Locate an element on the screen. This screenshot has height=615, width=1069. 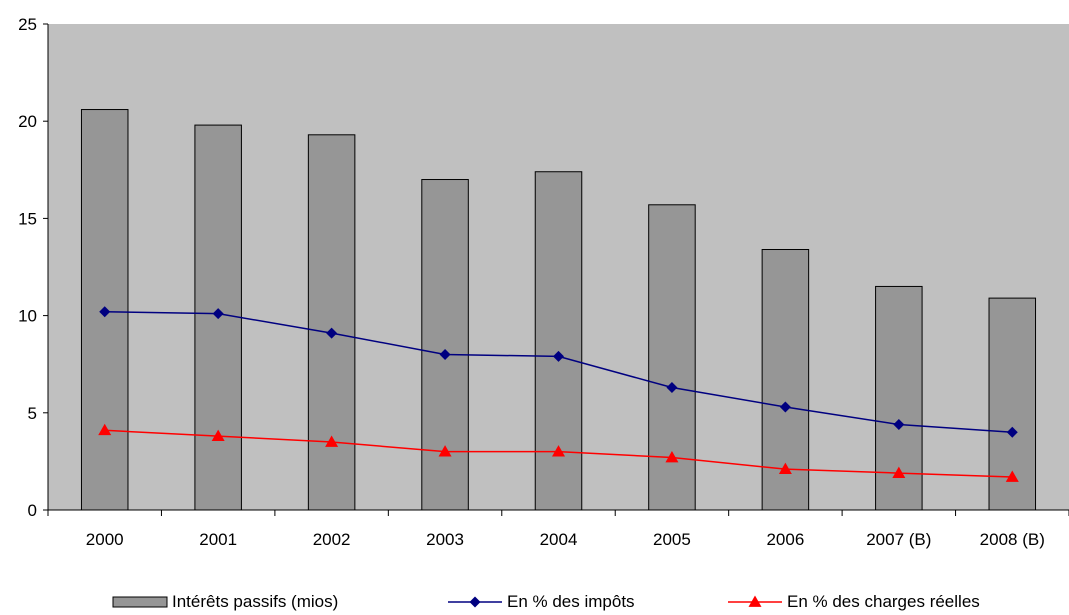
legend-marker-diamond is located at coordinates (475, 602).